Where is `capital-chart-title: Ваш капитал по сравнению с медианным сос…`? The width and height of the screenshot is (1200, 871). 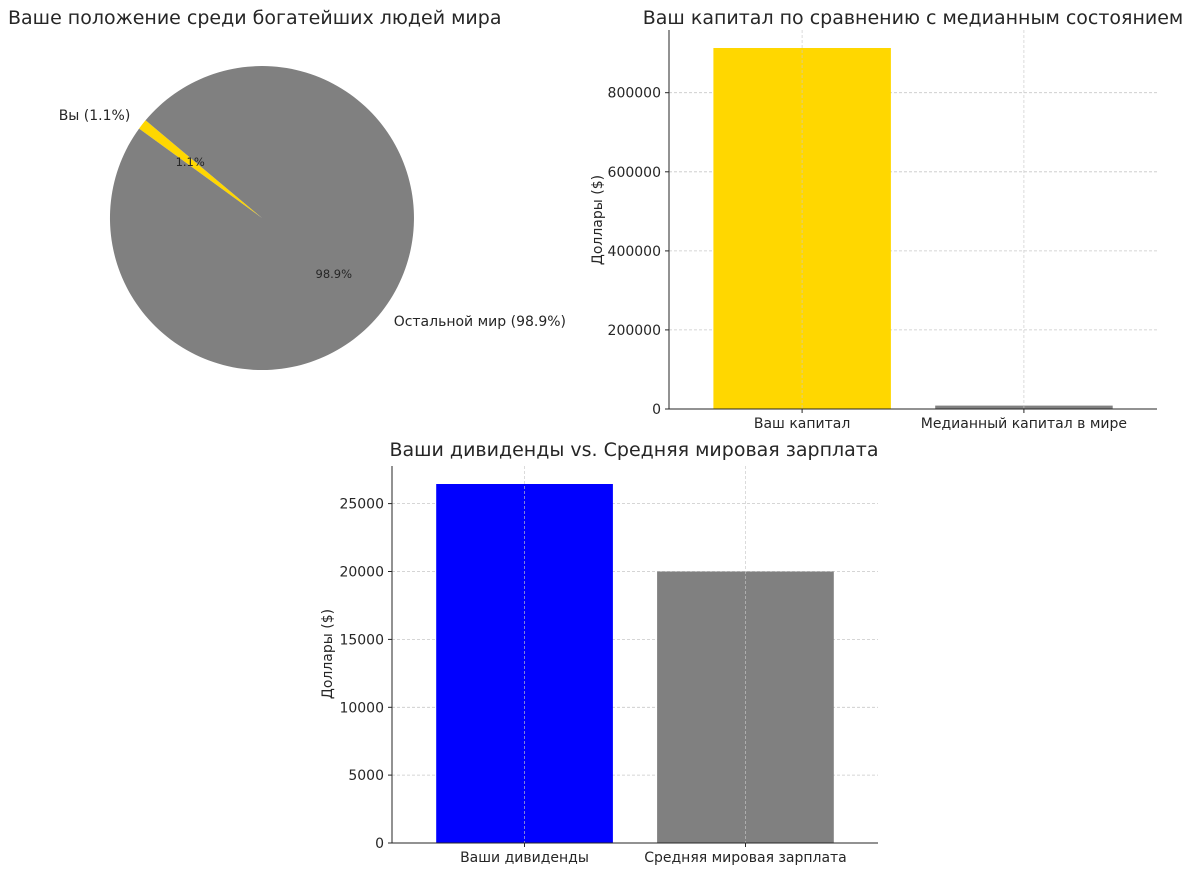 capital-chart-title: Ваш капитал по сравнению с медианным сос… is located at coordinates (913, 18).